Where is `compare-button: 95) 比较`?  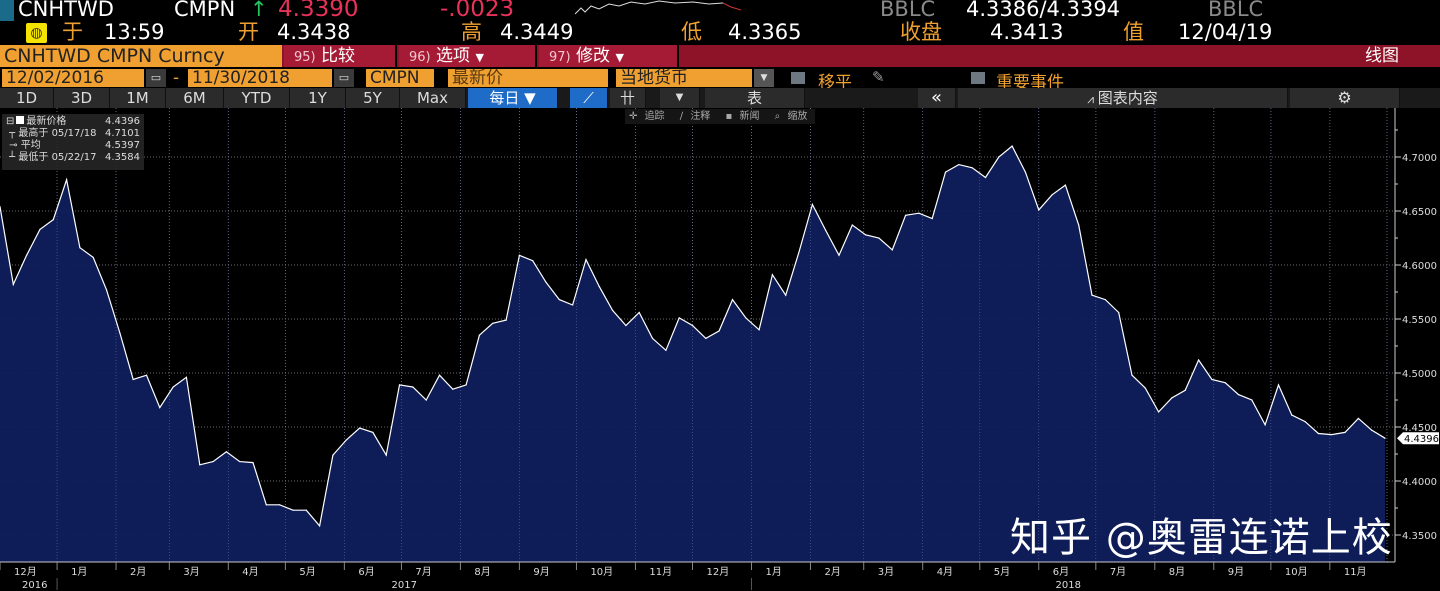
compare-button: 95) 比较 is located at coordinates (340, 56).